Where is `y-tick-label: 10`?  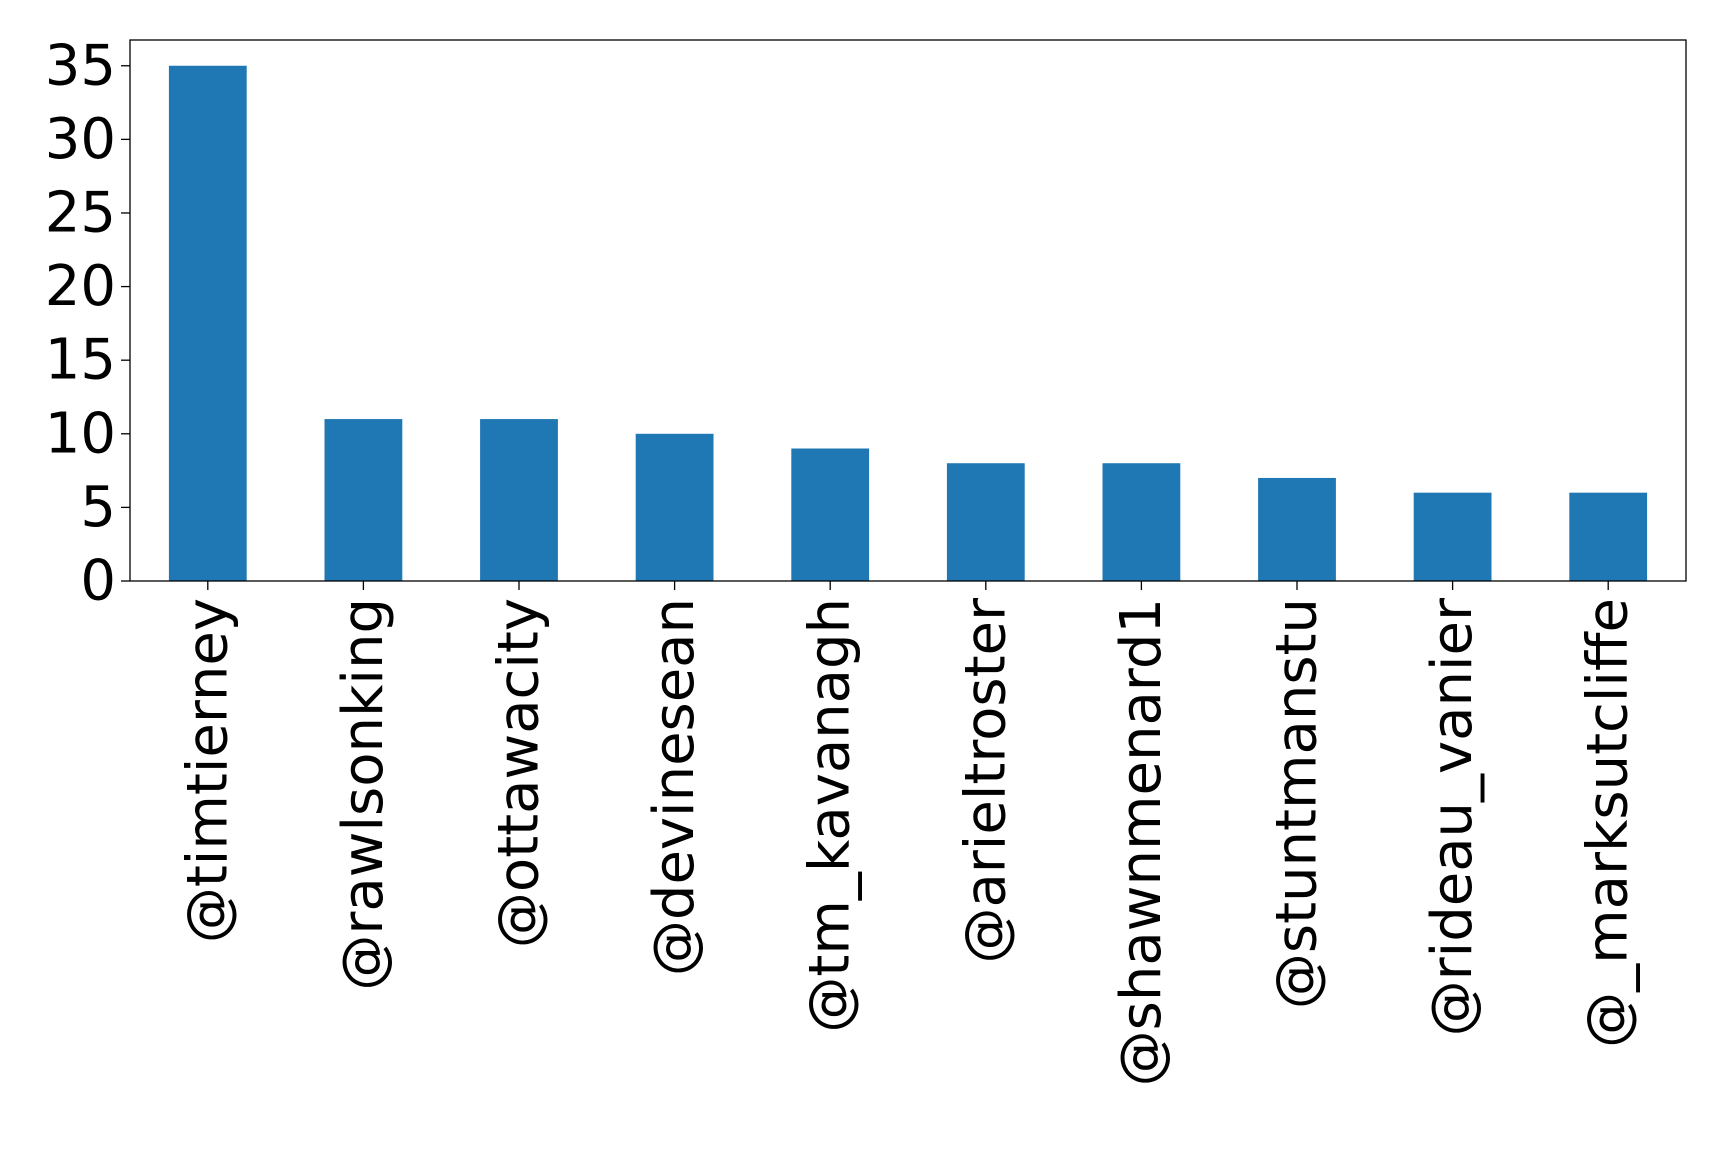
y-tick-label: 10 is located at coordinates (80, 433).